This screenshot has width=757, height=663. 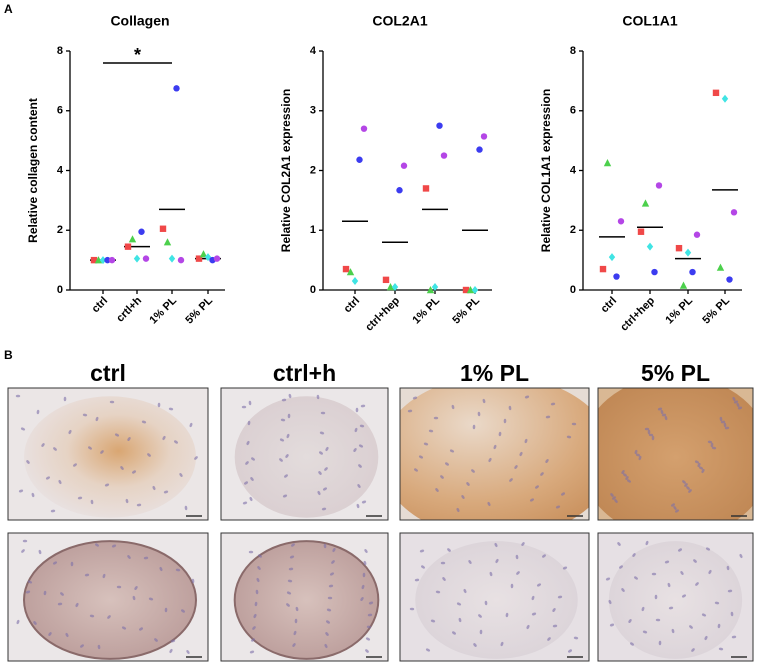 I want to click on y-tick-label: 0, so click(x=60, y=290).